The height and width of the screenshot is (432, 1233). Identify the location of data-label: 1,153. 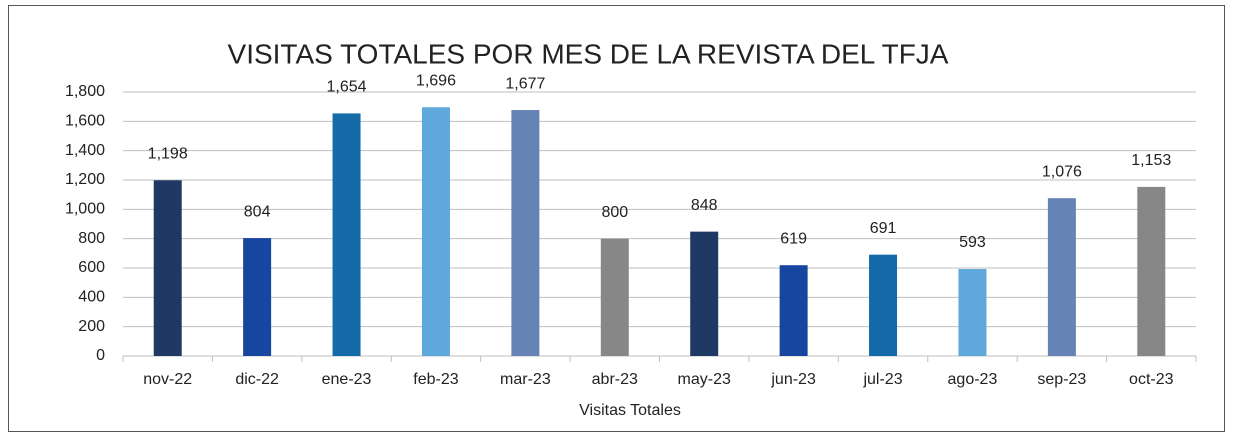
(1151, 160).